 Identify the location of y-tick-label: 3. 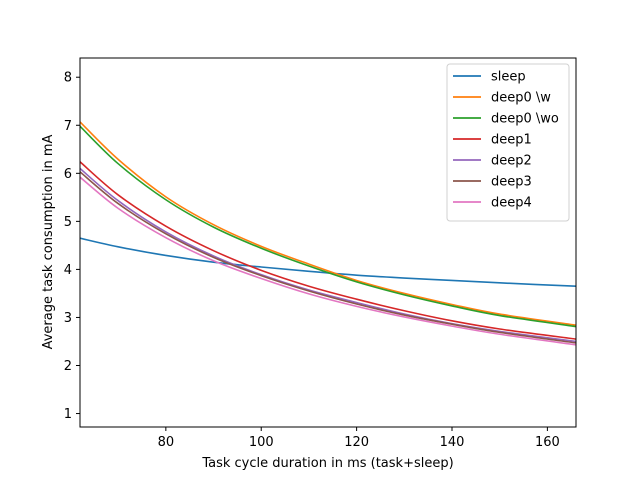
(68, 318).